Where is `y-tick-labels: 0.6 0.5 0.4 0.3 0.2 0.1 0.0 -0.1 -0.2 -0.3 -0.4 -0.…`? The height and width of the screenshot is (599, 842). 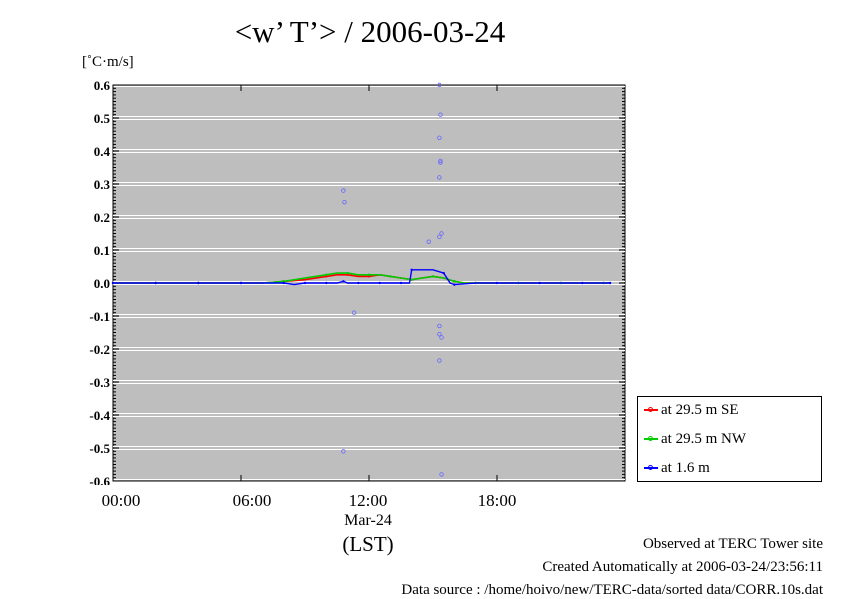
y-tick-labels: 0.6 0.5 0.4 0.3 0.2 0.1 0.0 -0.1 -0.2 -0.3 -0.4 -0.… is located at coordinates (94, 282).